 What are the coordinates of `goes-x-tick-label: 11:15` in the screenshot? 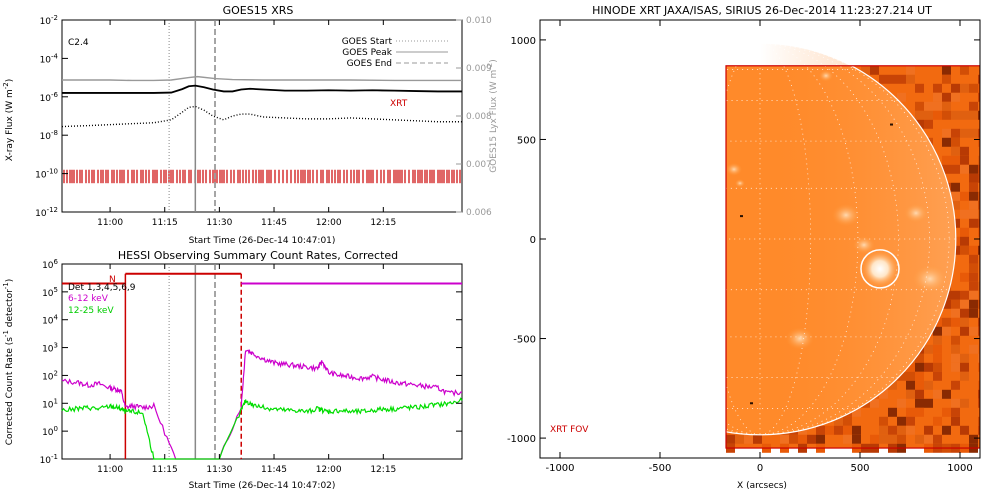 It's located at (165, 223).